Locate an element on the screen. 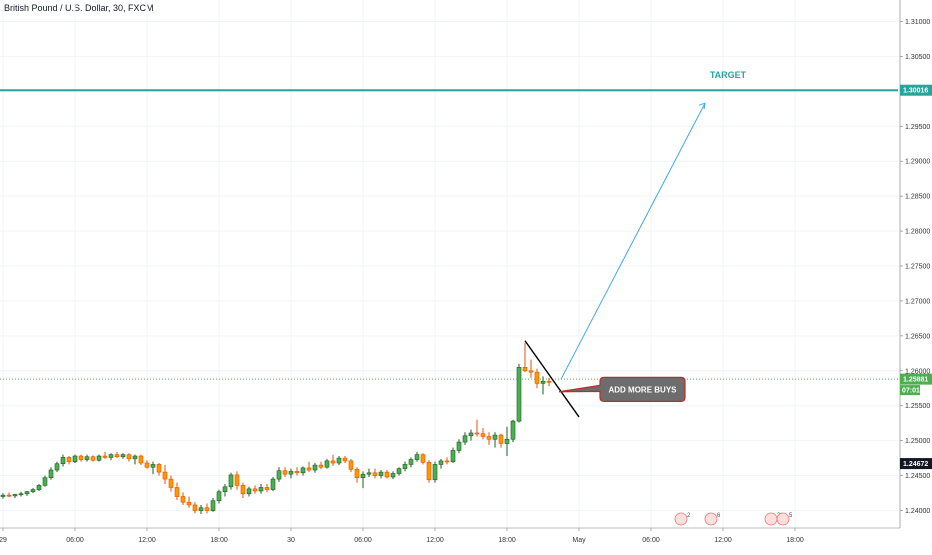 The image size is (932, 555). price-tick-label: 1.30500 is located at coordinates (917, 57).